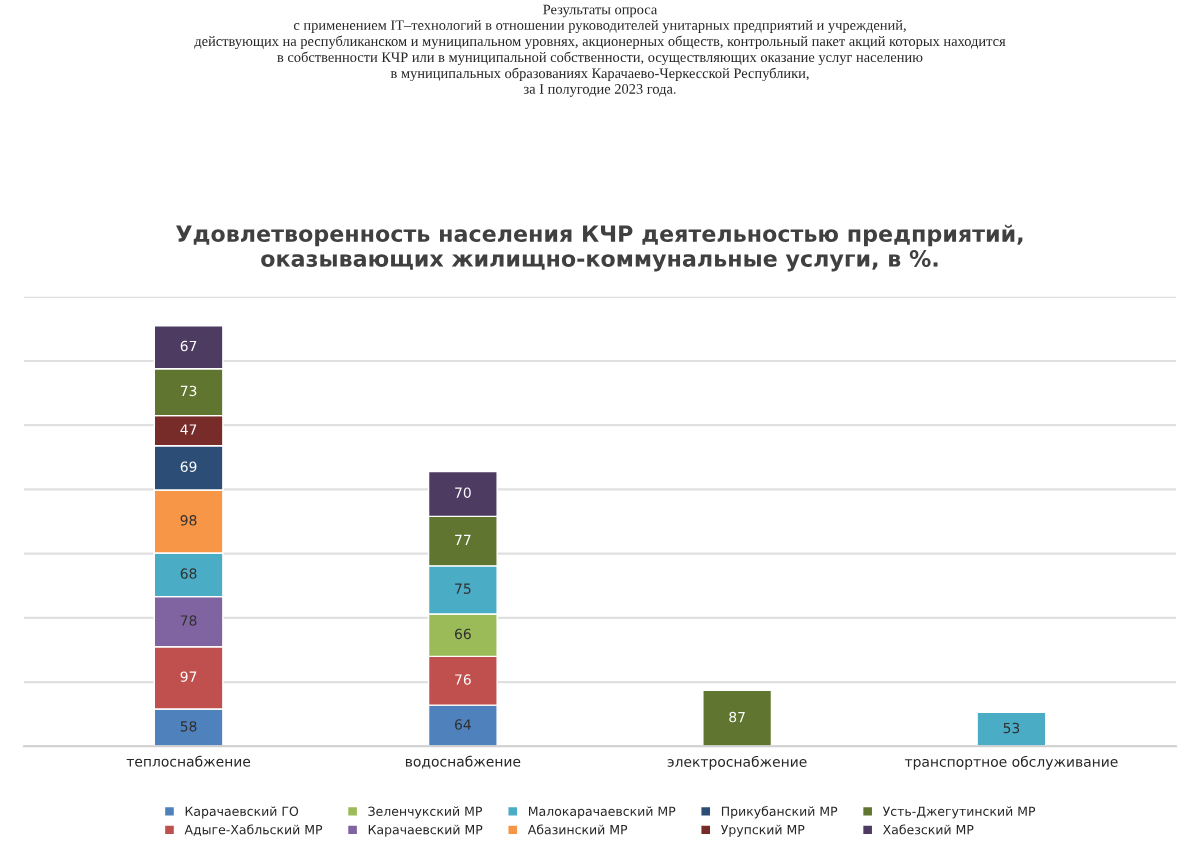  Describe the element at coordinates (599, 248) in the screenshot. I see `chart-subtitle: Удовлетворенность населения КЧР деятельностью предприятий, оказывающих жилищно-коммунальные услуги, в %.` at that location.